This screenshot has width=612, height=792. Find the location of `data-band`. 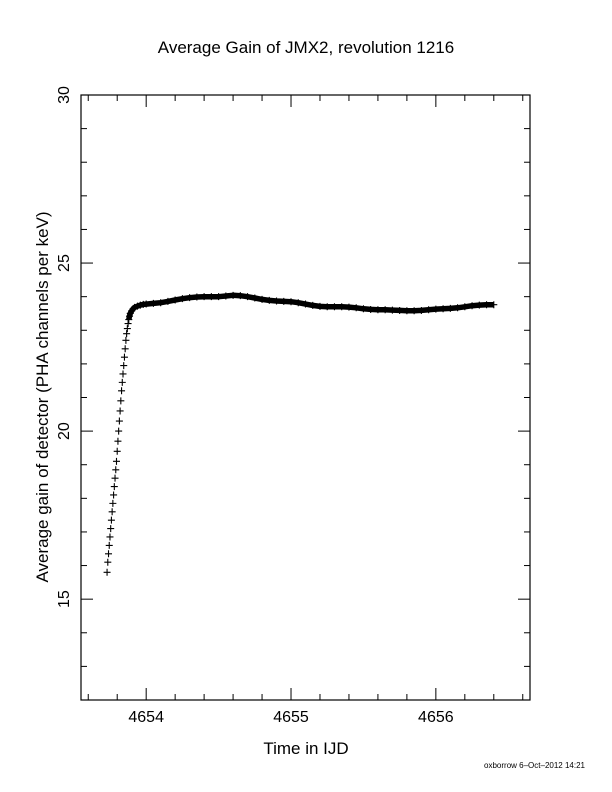

data-band is located at coordinates (310, 306).